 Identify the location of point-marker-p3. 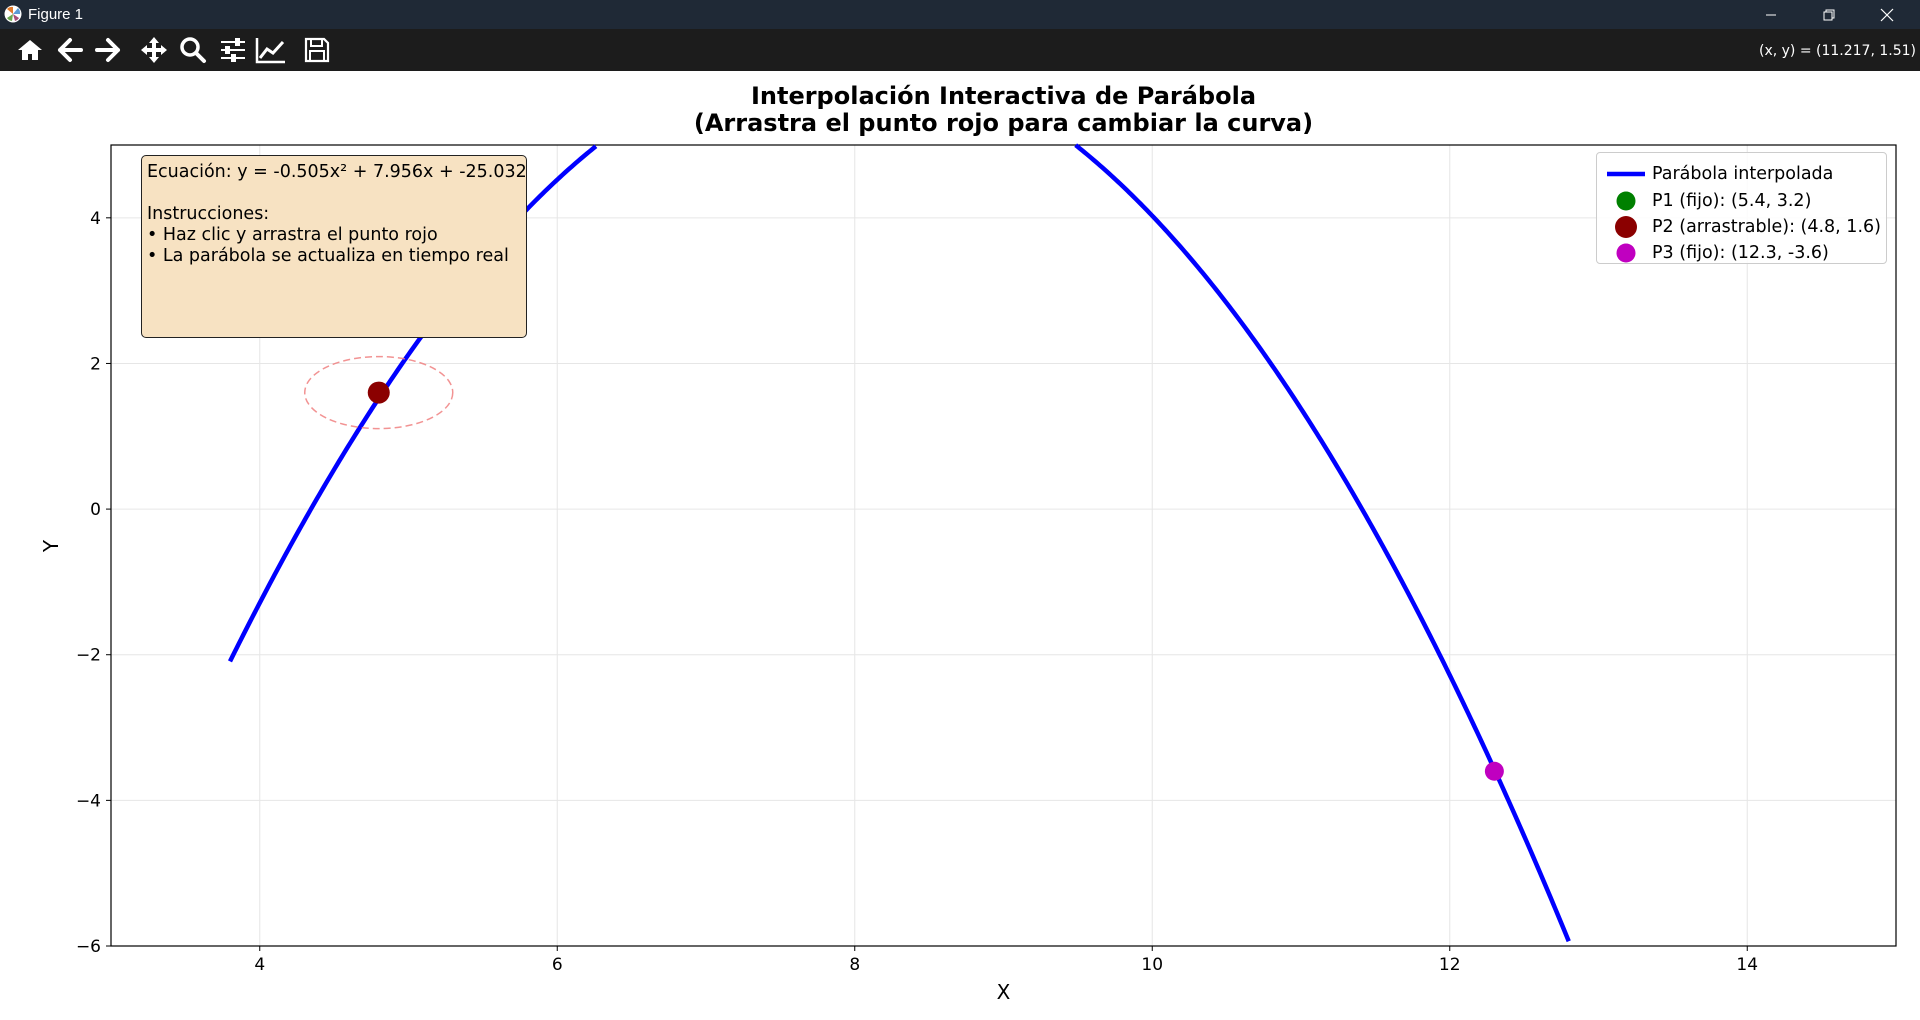
(1494, 771).